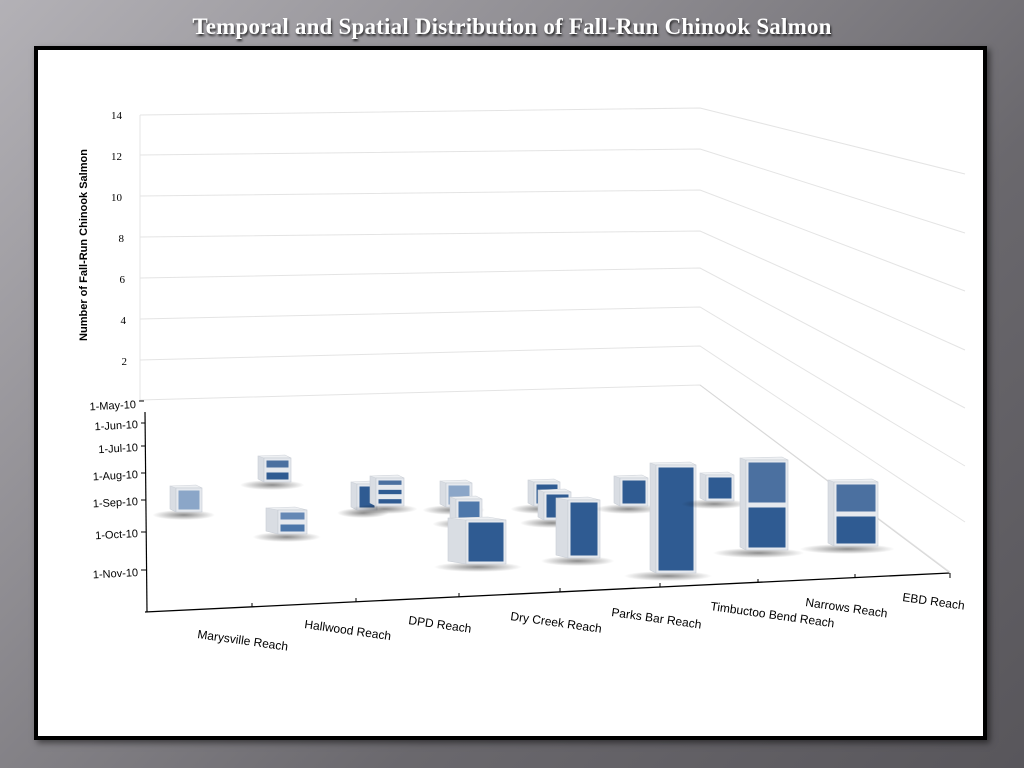 Image resolution: width=1024 pixels, height=768 pixels. I want to click on date-tick-may: 1-May-10, so click(112, 406).